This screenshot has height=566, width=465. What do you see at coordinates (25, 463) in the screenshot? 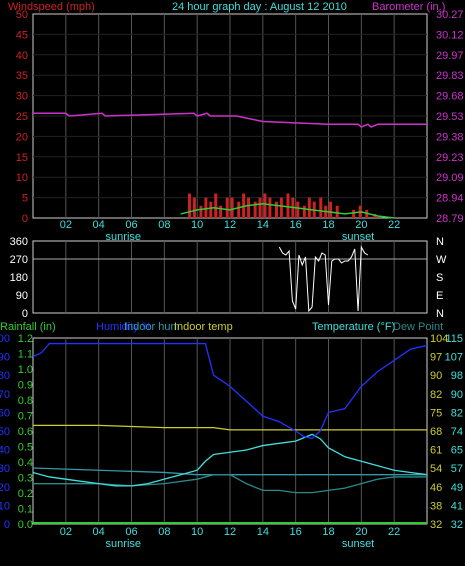
I see `rain-y-tick: 0.4` at bounding box center [25, 463].